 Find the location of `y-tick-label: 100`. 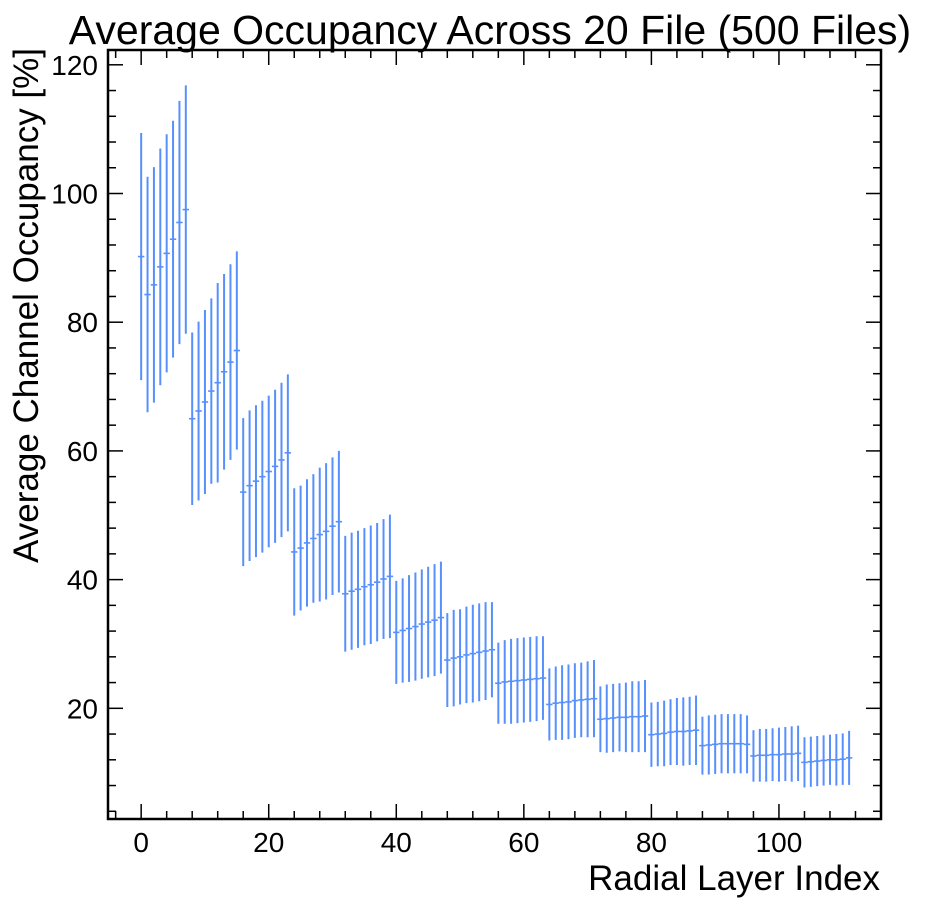

y-tick-label: 100 is located at coordinates (74, 194).